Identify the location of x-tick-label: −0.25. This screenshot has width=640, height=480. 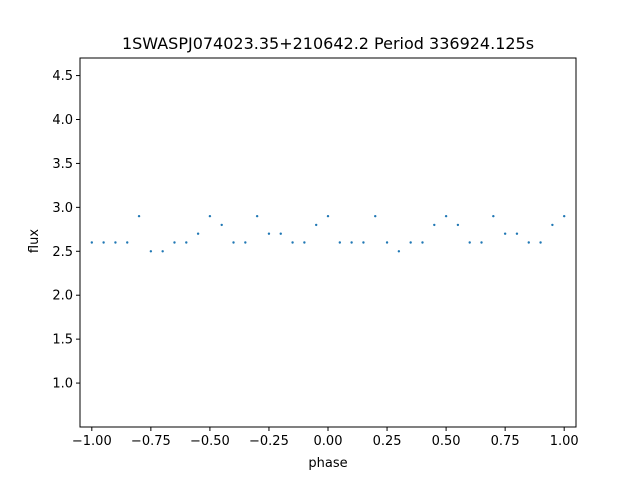
(269, 441).